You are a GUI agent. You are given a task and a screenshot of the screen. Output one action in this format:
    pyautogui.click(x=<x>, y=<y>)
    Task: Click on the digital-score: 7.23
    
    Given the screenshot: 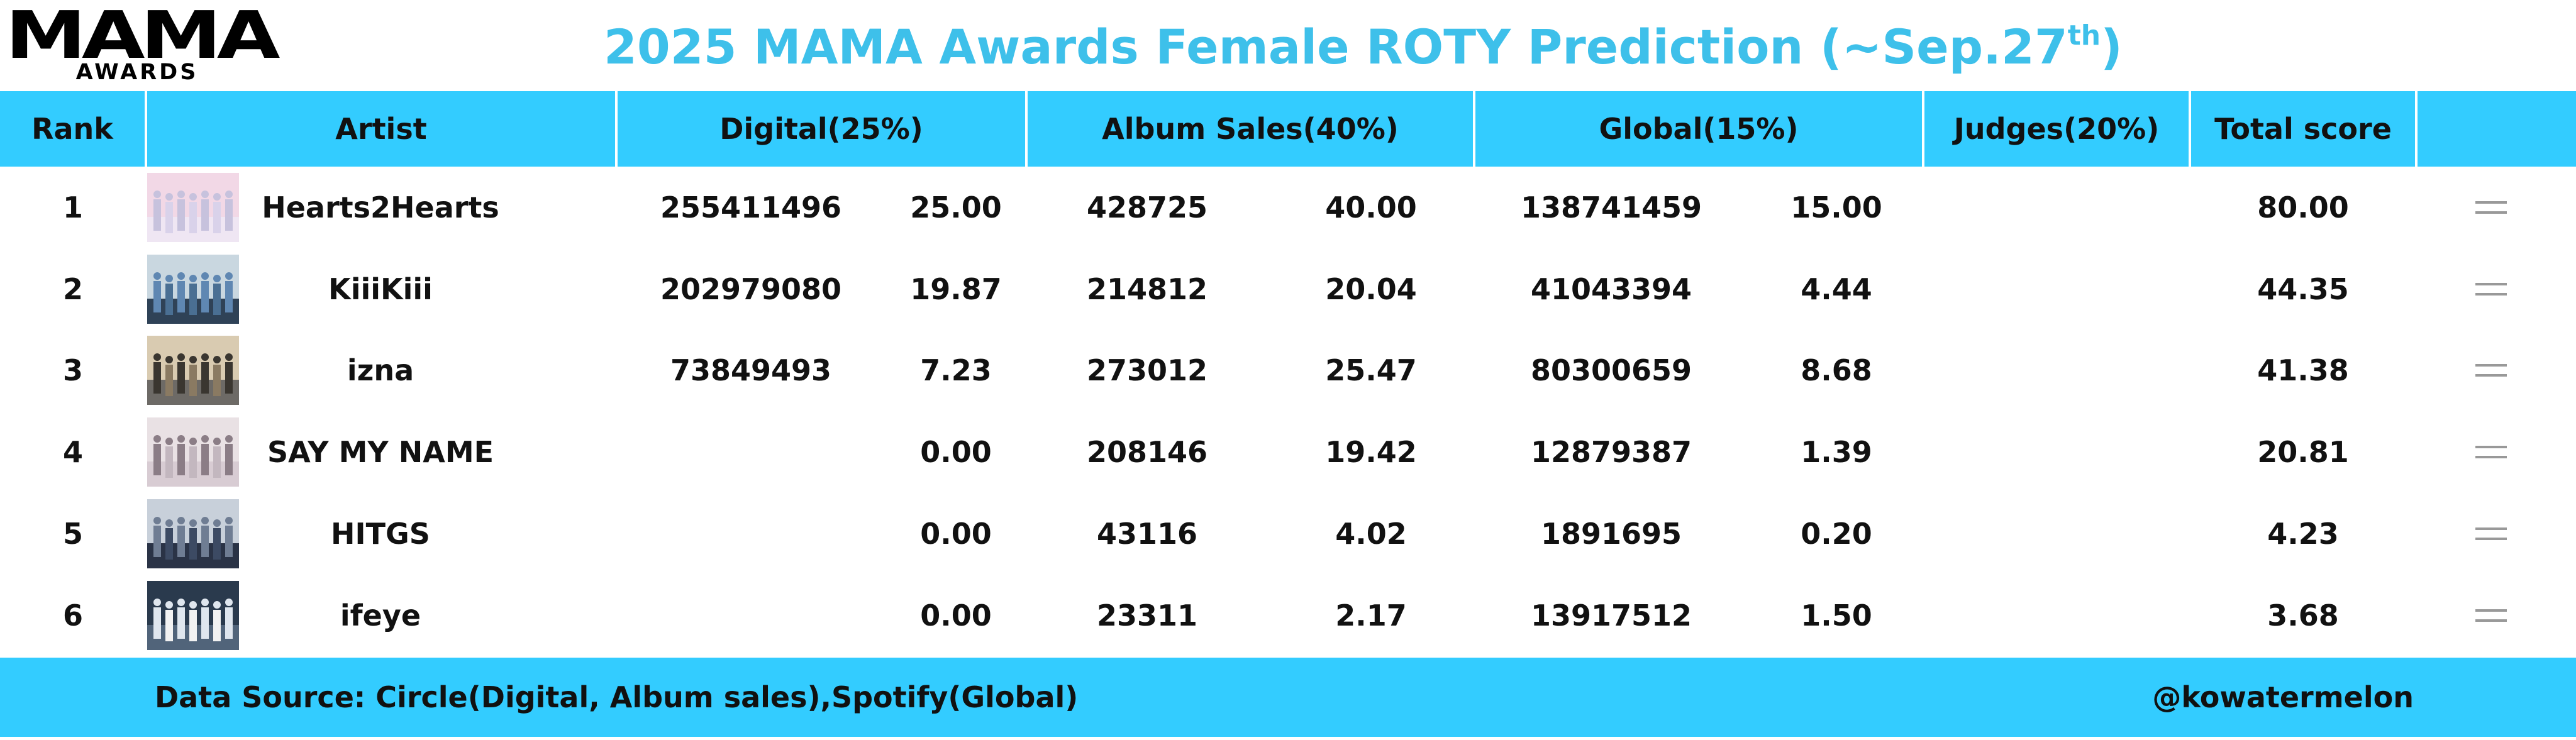 What is the action you would take?
    pyautogui.click(x=956, y=370)
    